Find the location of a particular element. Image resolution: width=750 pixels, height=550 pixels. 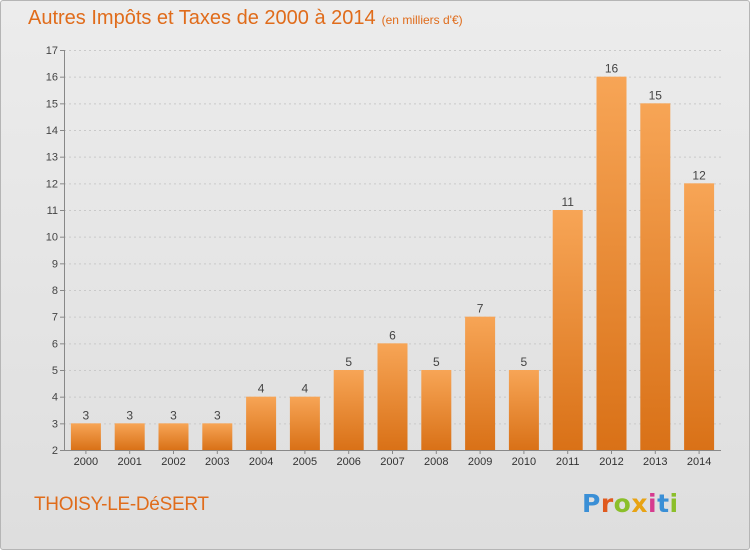

x-tick-label: 2000 is located at coordinates (86, 462).